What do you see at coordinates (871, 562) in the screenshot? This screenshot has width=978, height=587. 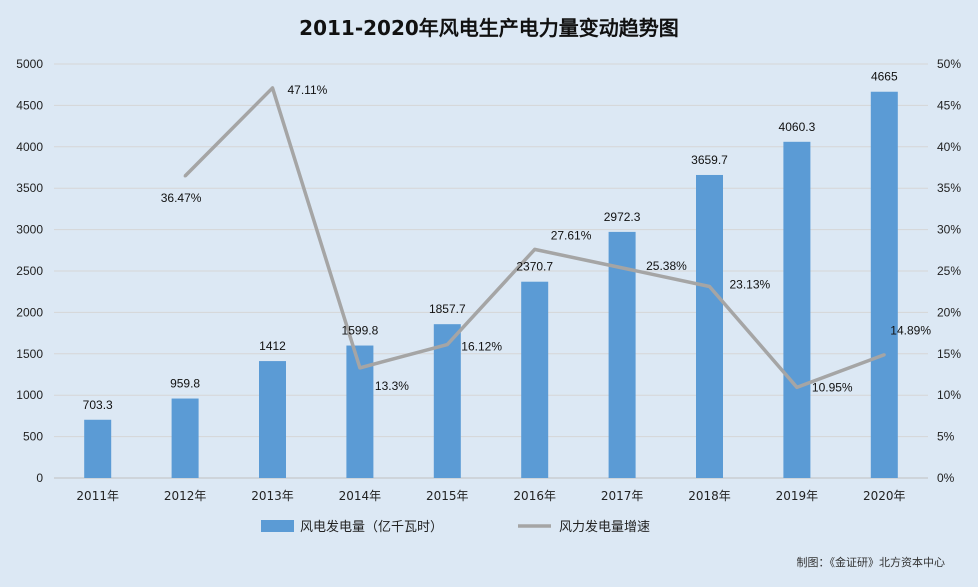 I see `source-note: 制图：《金证研》北方资本中心` at bounding box center [871, 562].